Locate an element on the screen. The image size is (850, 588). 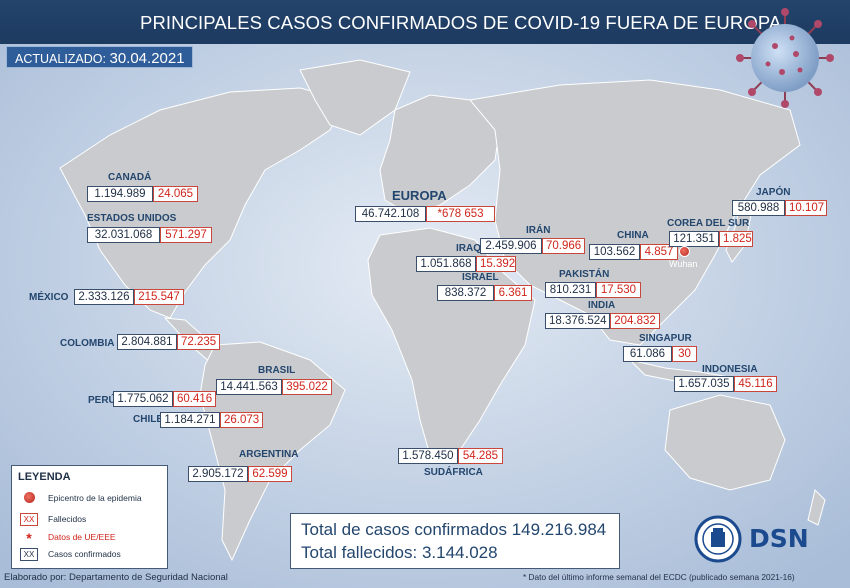
deaths-box-chile: 26.073 is located at coordinates (241, 420).